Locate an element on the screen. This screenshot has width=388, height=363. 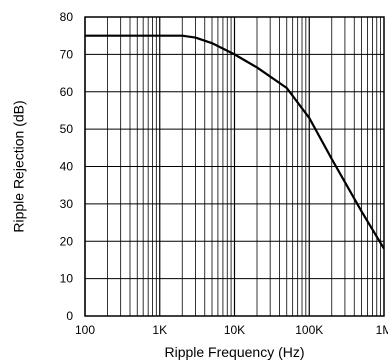
y-tick-label: 70 is located at coordinates (67, 54).